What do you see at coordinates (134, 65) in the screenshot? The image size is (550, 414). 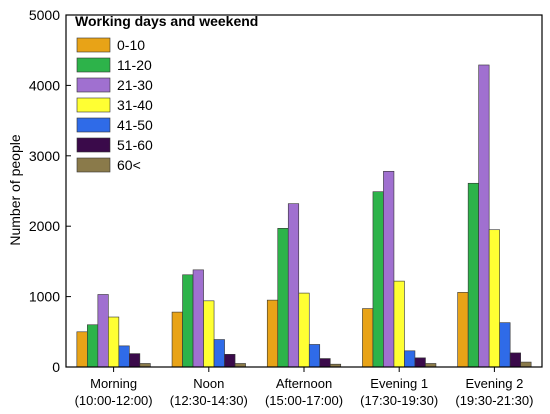 I see `legend-label: 11-20` at bounding box center [134, 65].